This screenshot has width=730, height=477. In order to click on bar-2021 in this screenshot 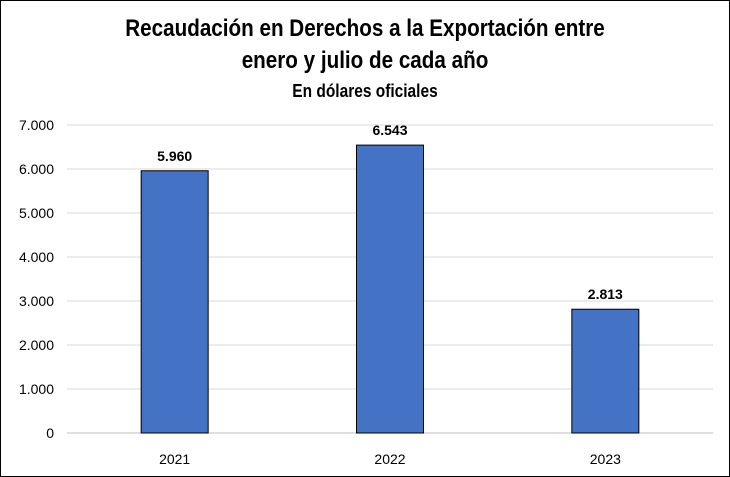, I will do `click(174, 302)`.